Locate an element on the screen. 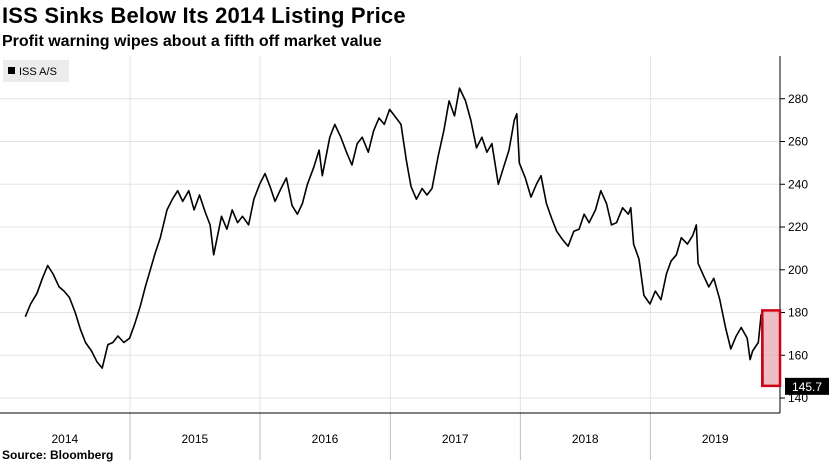  y-tick-label: 220 is located at coordinates (798, 227).